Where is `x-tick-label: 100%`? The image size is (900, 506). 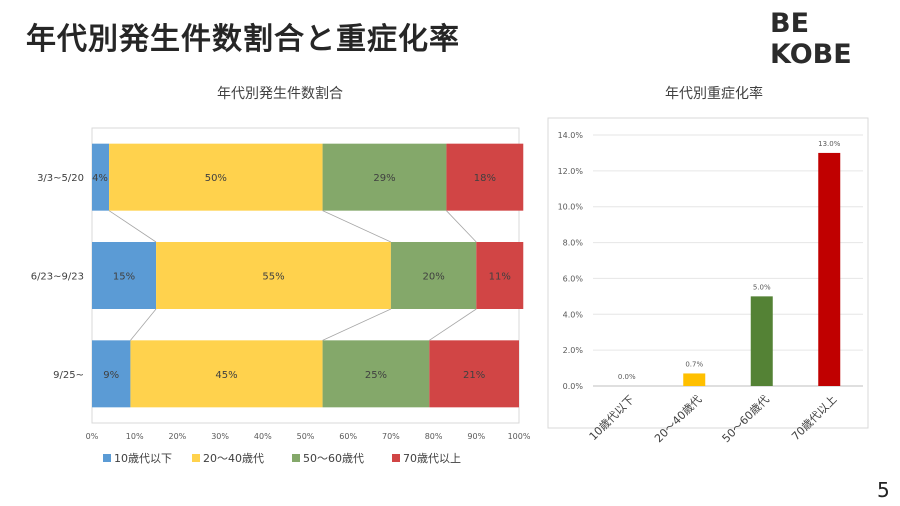 x-tick-label: 100% is located at coordinates (519, 436).